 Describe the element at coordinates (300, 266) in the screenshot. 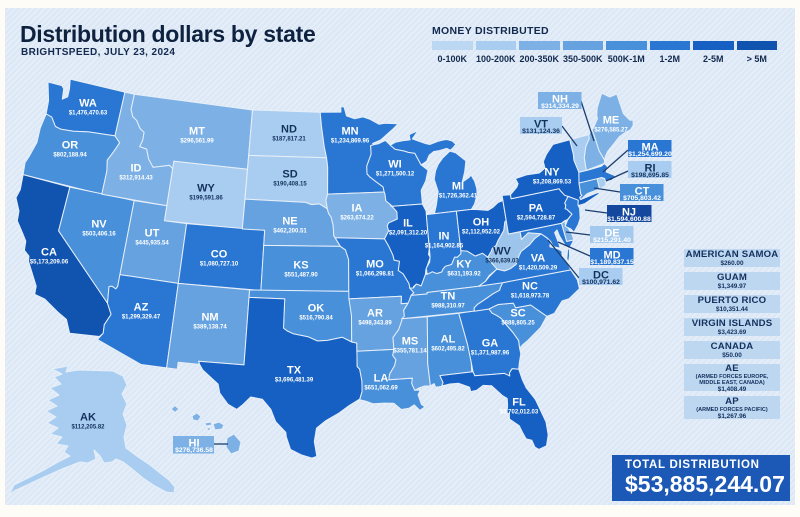

I see `svg-text: KS` at that location.